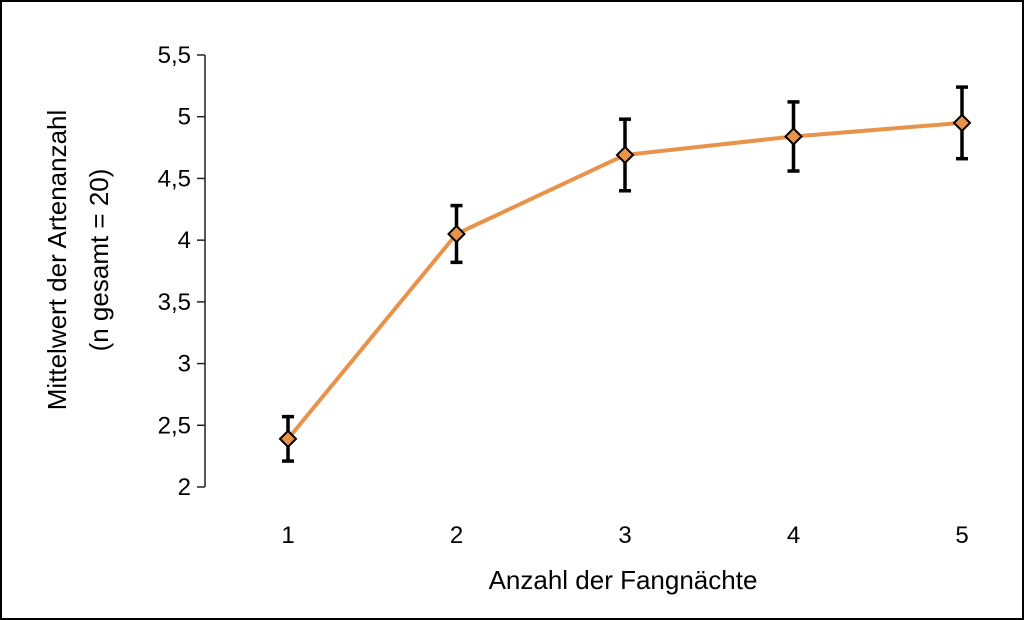 The height and width of the screenshot is (620, 1024). I want to click on y-tick-label: 2, so click(184, 487).